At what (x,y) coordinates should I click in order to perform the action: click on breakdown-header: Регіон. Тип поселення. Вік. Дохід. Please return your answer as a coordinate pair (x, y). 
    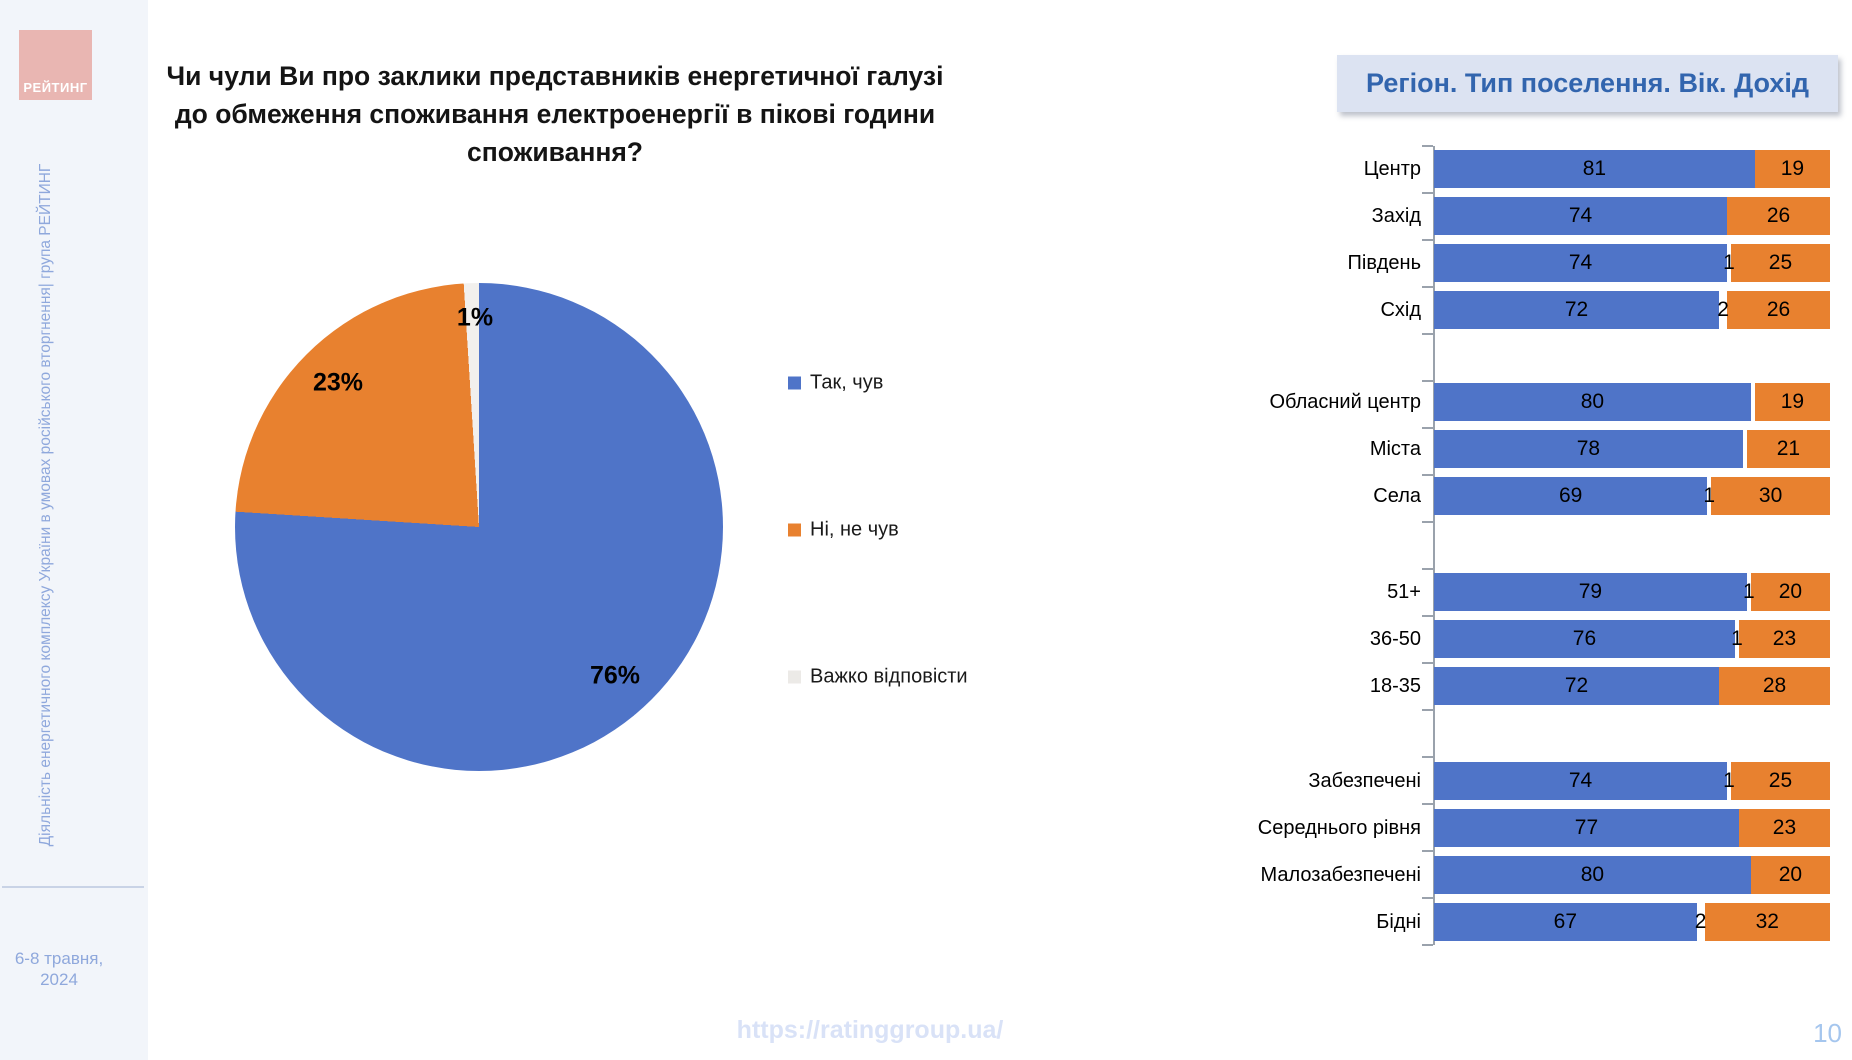
    Looking at the image, I should click on (1587, 83).